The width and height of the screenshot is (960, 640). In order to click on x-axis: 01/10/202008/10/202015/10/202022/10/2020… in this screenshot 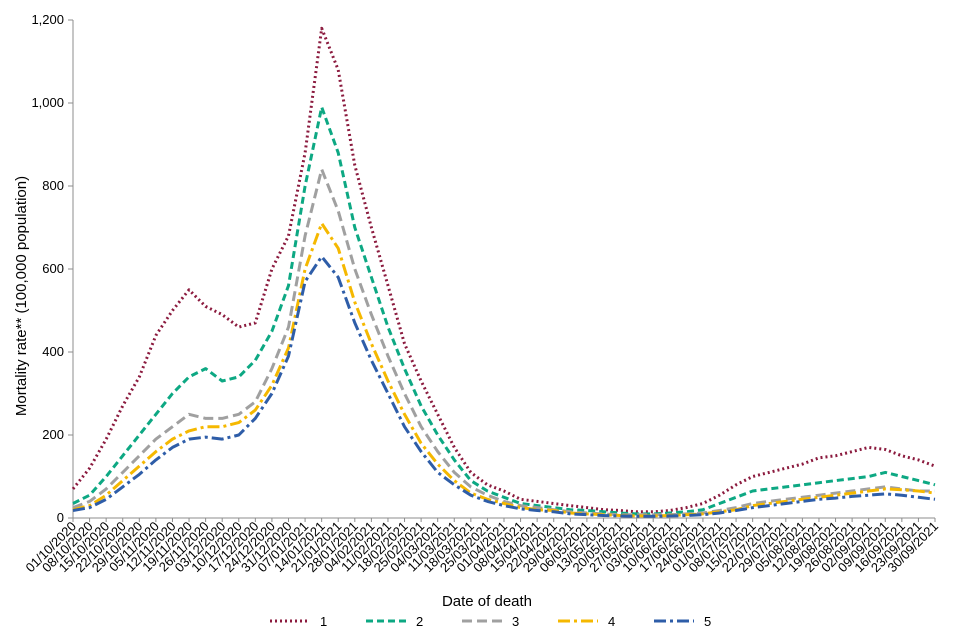, I will do `click(481, 546)`.